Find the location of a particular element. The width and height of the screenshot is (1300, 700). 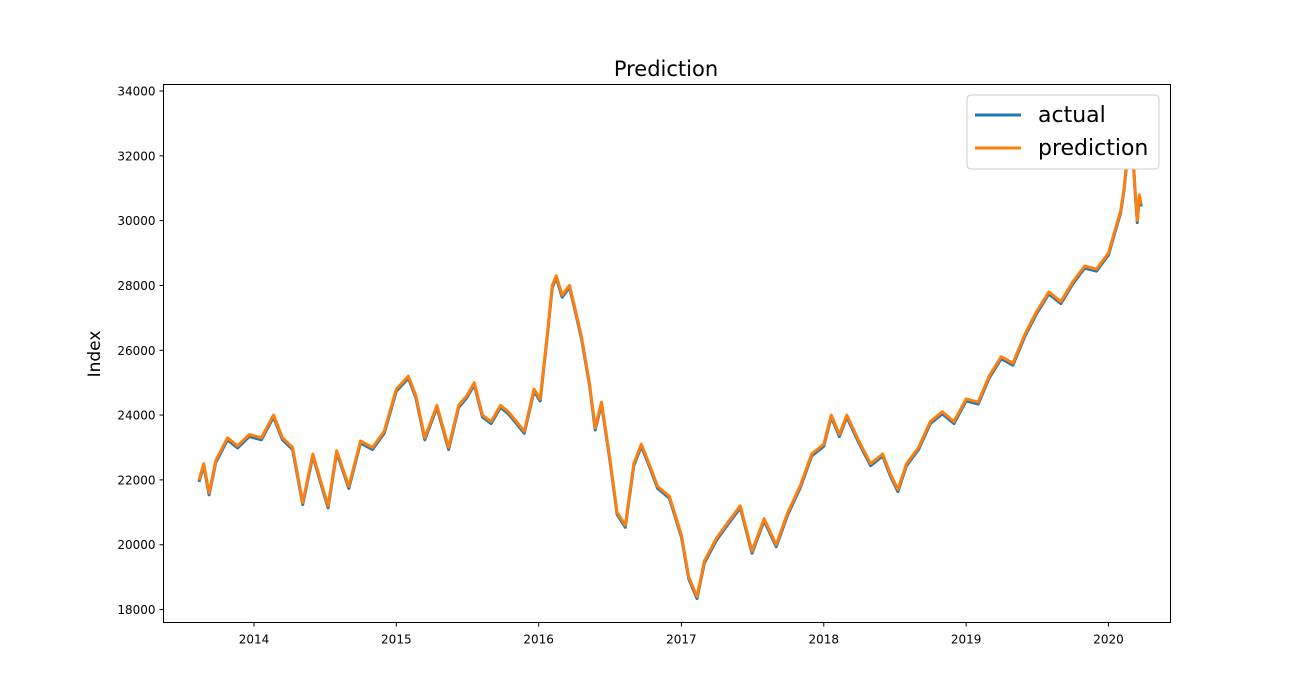

x-tick-label: 2019 is located at coordinates (966, 640).